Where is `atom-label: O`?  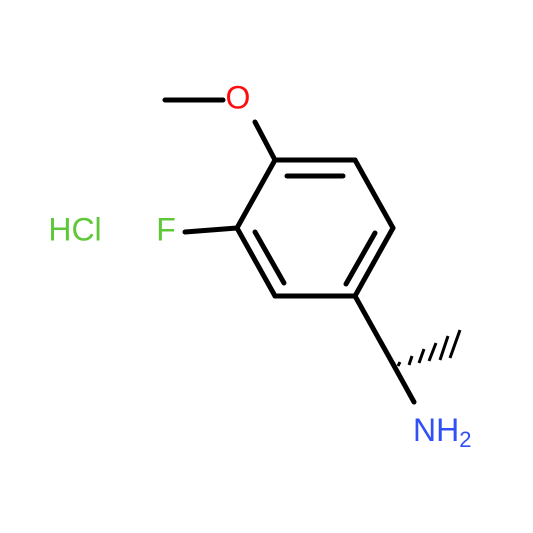 atom-label: O is located at coordinates (238, 97).